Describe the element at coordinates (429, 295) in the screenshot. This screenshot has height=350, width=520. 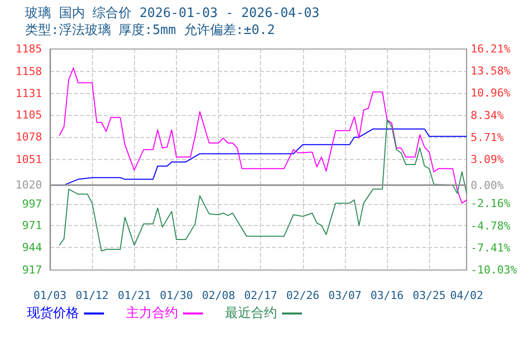
I see `x-tick-label: 03/25` at that location.